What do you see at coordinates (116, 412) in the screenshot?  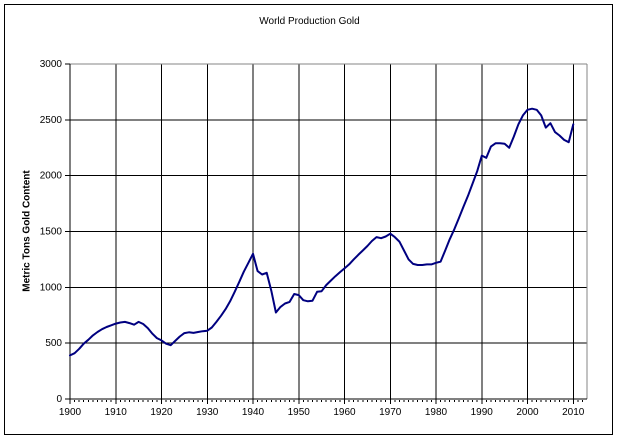 I see `x-tick-label: 1910` at bounding box center [116, 412].